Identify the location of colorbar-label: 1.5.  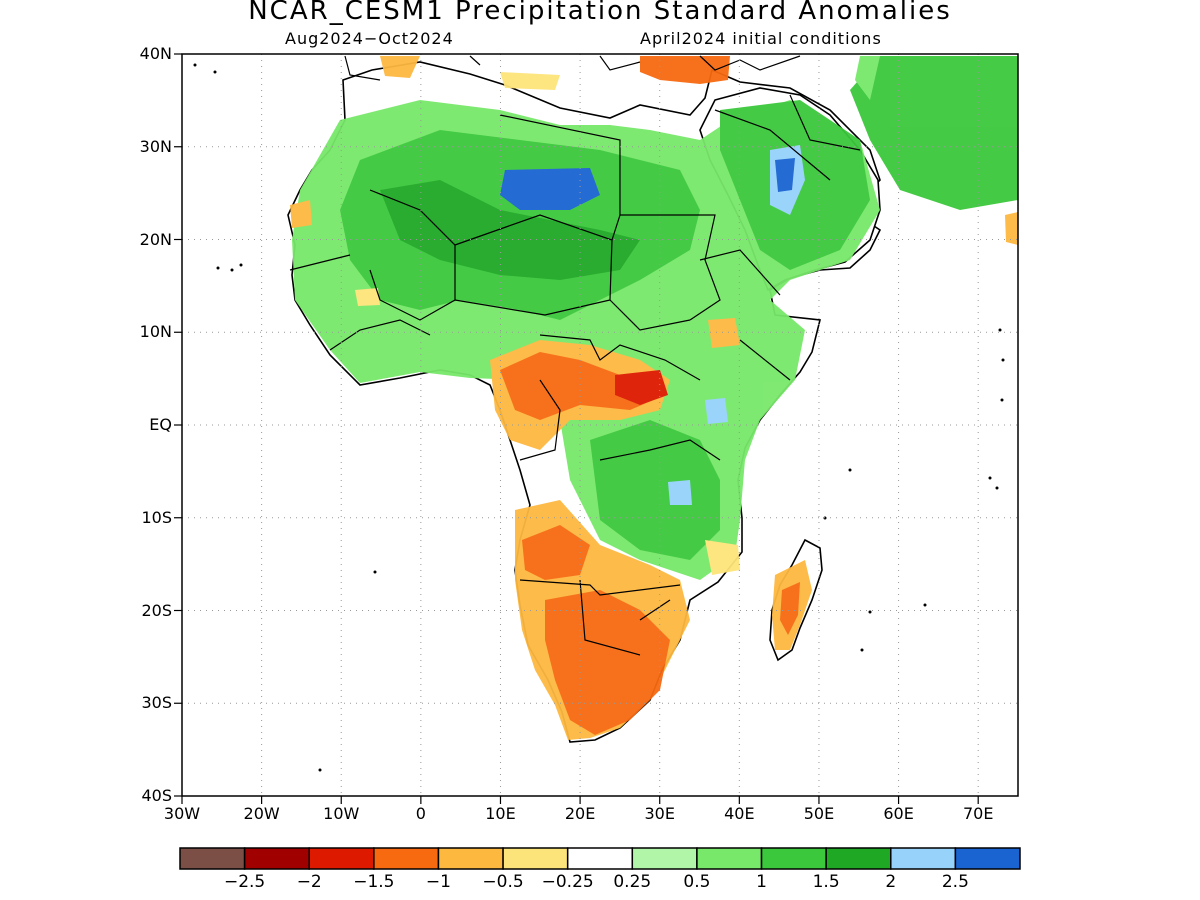
(826, 882).